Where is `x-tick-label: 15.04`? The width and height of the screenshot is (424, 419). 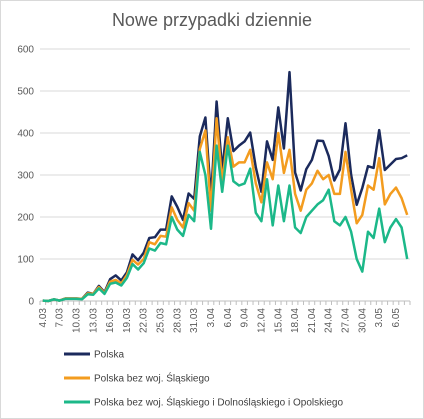
x-tick-label: 15.04 is located at coordinates (278, 320).